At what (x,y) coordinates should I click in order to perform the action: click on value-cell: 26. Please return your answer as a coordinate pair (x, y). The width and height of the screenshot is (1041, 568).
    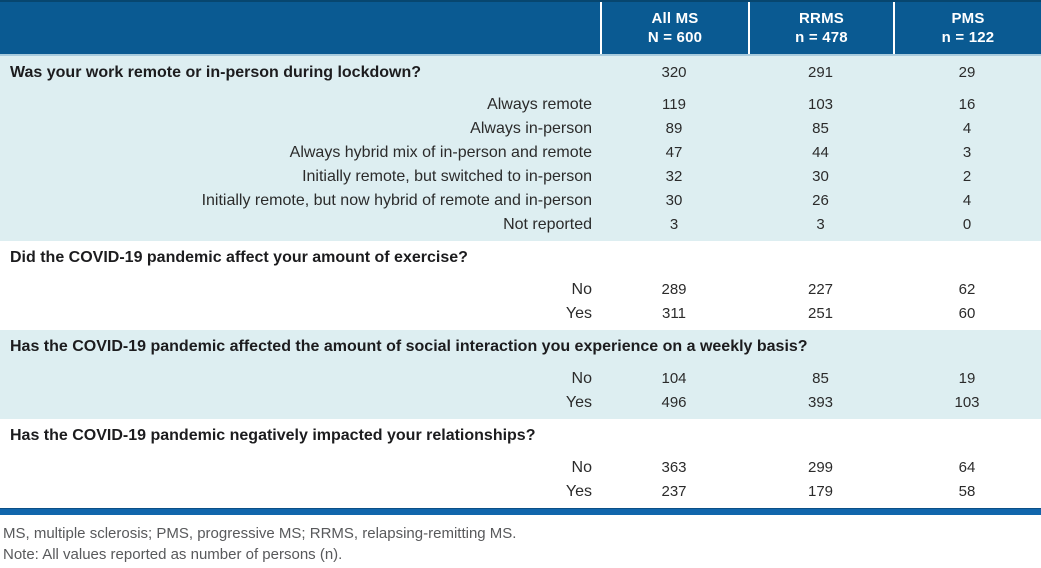
    Looking at the image, I should click on (820, 200).